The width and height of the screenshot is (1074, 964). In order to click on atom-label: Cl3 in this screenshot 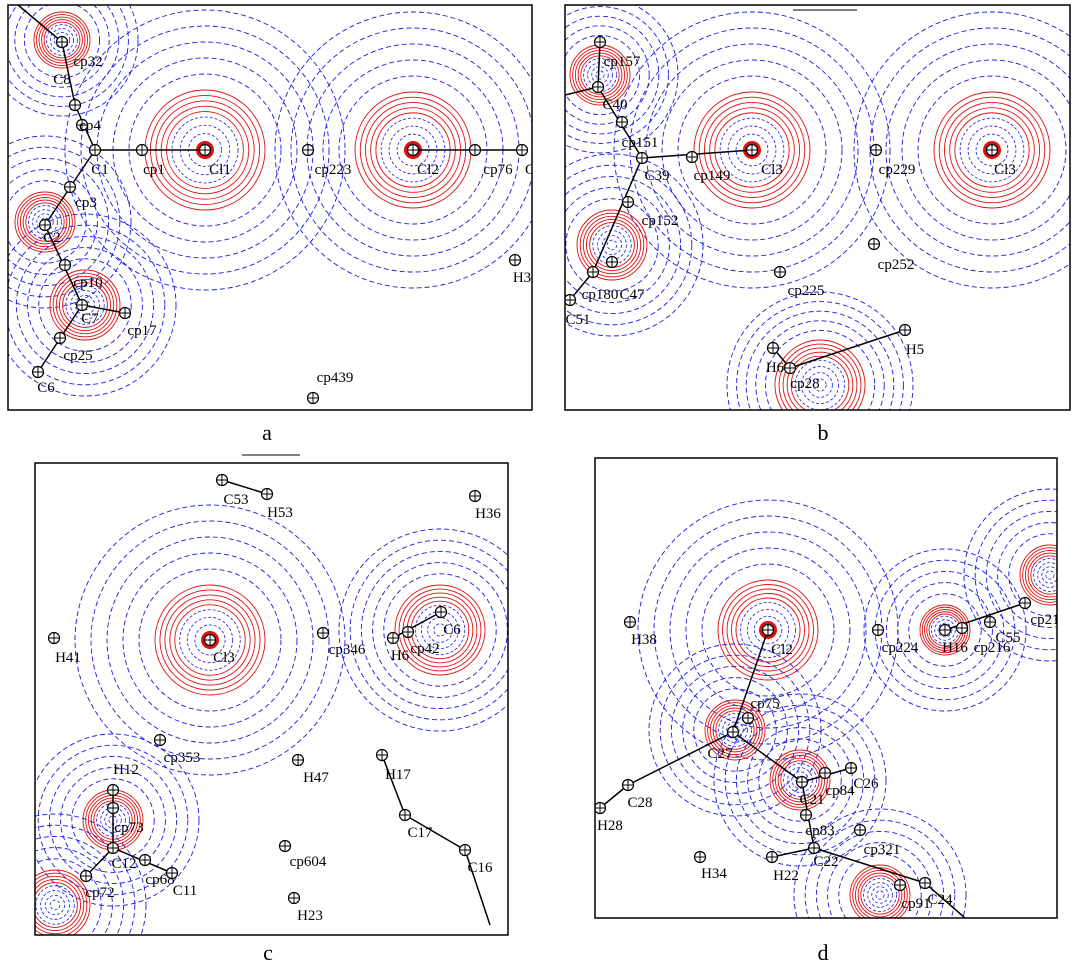, I will do `click(772, 170)`.